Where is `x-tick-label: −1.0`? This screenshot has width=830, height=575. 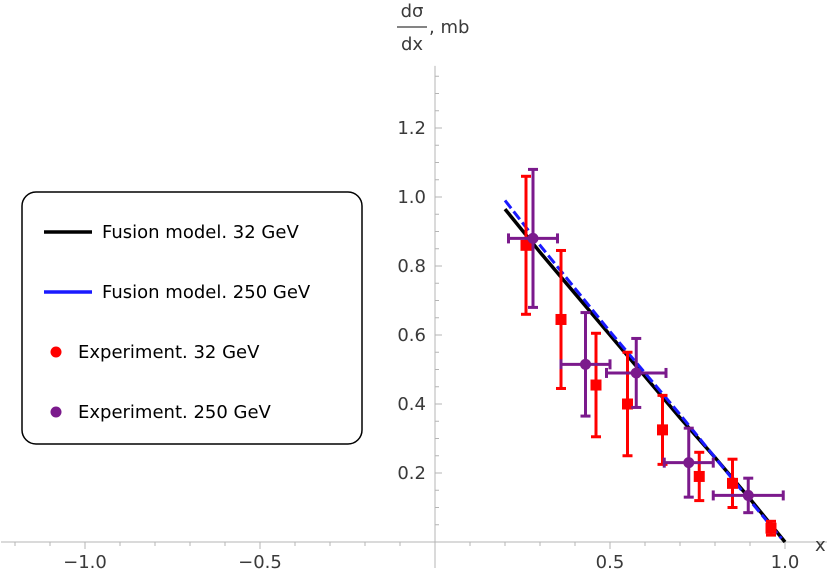 x-tick-label: −1.0 is located at coordinates (85, 562).